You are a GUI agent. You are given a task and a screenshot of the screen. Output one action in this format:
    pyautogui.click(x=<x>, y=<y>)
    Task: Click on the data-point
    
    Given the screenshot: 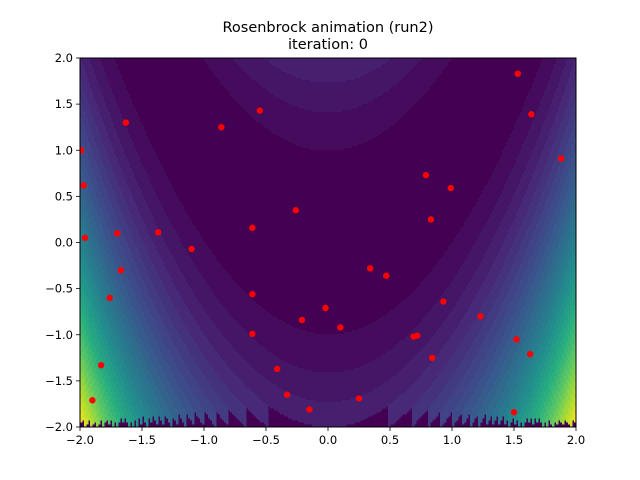 What is the action you would take?
    pyautogui.click(x=101, y=365)
    